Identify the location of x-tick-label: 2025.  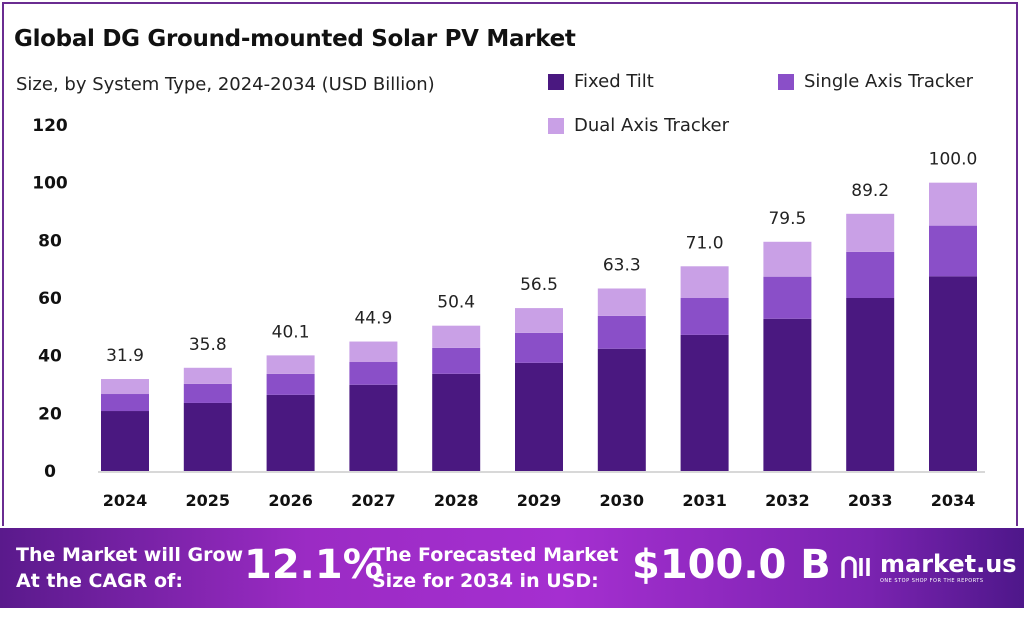
(208, 500).